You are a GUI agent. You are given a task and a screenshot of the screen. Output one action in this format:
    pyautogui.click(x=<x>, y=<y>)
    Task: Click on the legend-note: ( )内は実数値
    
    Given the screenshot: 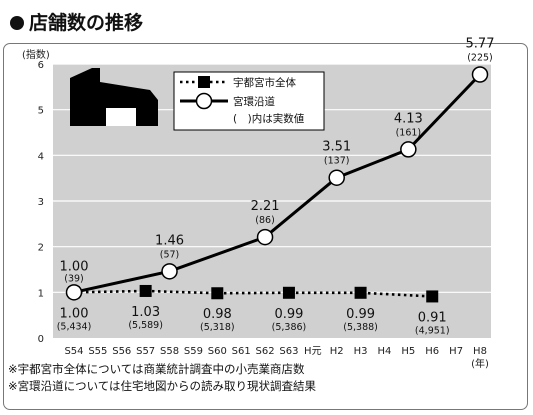 What is the action you would take?
    pyautogui.click(x=269, y=118)
    